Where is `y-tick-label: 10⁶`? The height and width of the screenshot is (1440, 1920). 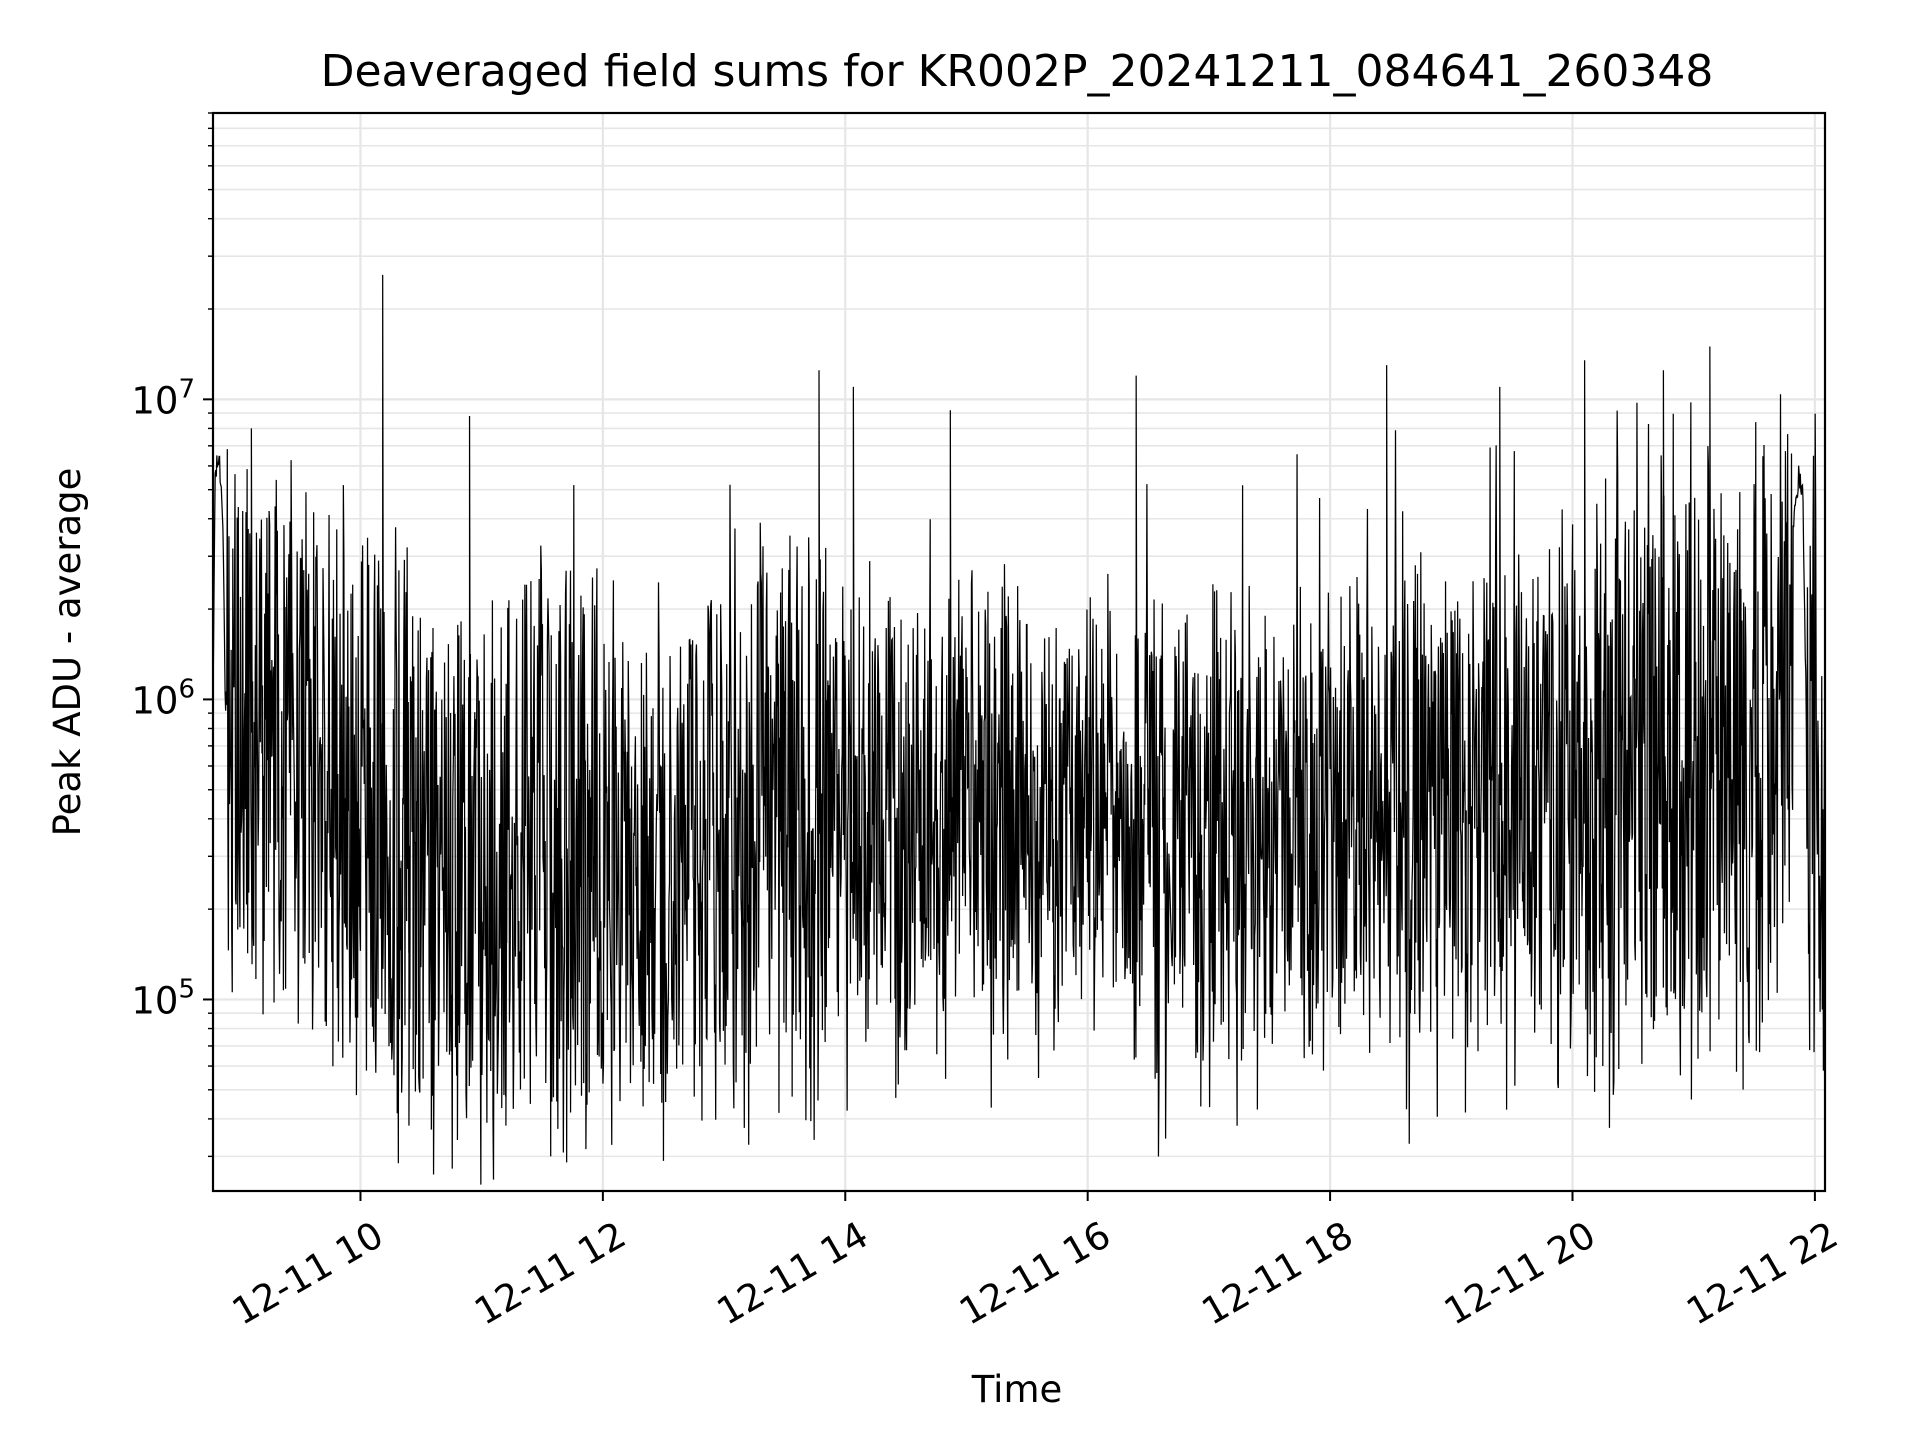 y-tick-label: 10⁶ is located at coordinates (163, 698).